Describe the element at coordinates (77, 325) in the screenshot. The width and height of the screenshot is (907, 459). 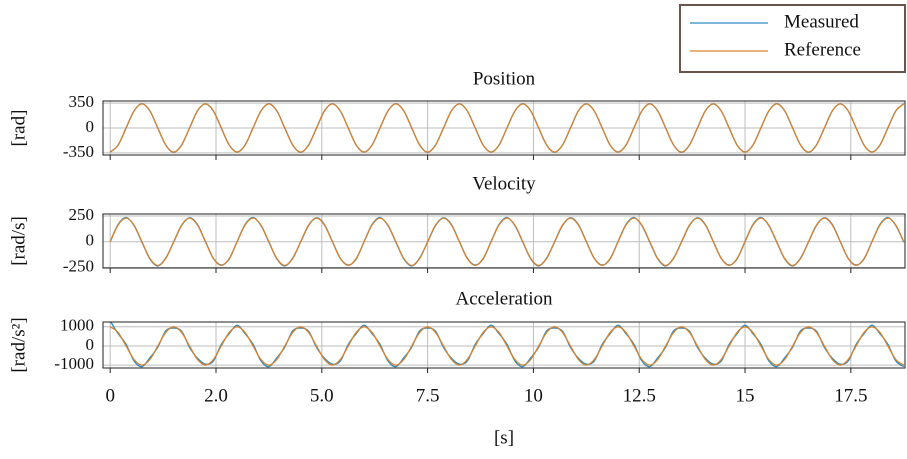
I see `y-tick-label: 1000` at that location.